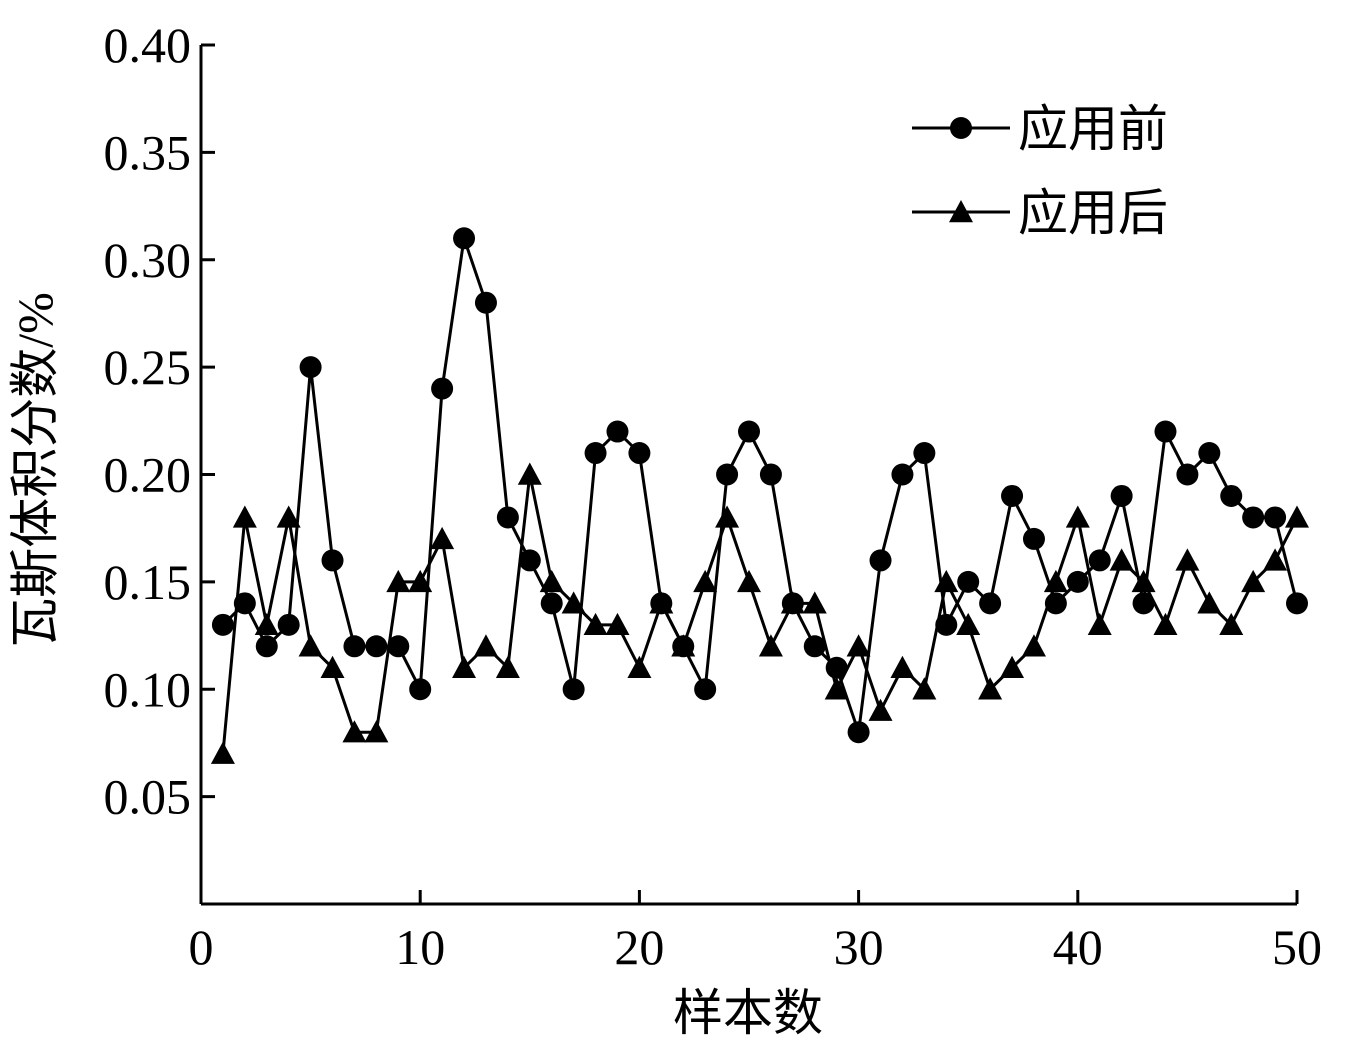 The width and height of the screenshot is (1345, 1037). Describe the element at coordinates (148, 45) in the screenshot. I see `y-tick-label: 0.40` at that location.